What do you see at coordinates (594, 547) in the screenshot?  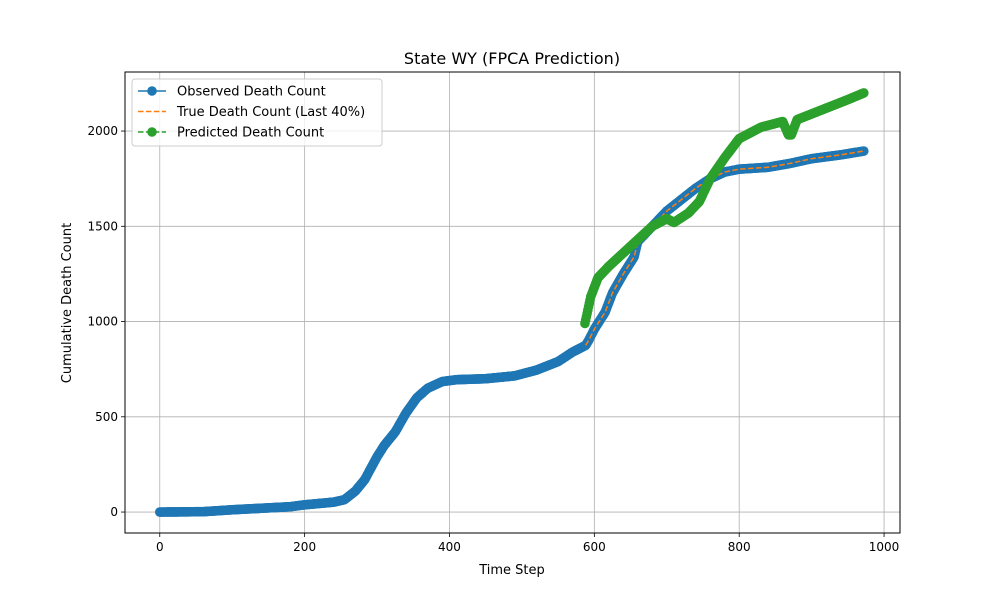 I see `x-tick-label: 600` at bounding box center [594, 547].